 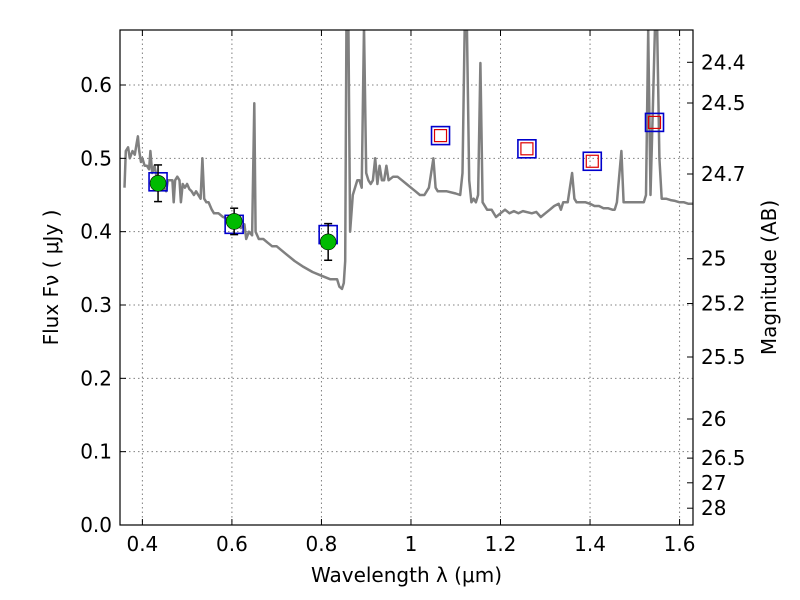 What do you see at coordinates (51, 278) in the screenshot?
I see `y-axis-label: Flux Fν ( μJy )` at bounding box center [51, 278].